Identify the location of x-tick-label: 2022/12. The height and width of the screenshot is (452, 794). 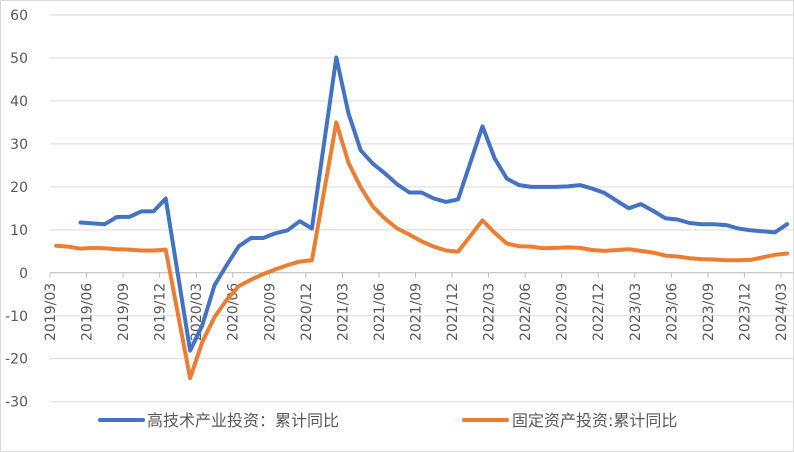
(599, 312).